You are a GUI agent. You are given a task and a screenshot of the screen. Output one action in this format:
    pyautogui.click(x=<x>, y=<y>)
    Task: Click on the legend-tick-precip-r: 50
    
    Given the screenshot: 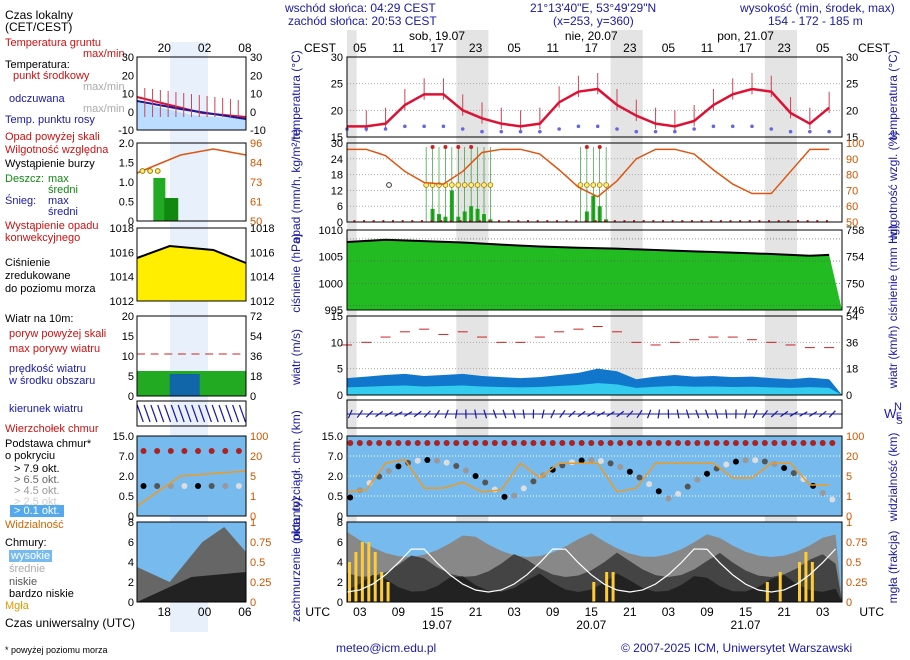 What is the action you would take?
    pyautogui.click(x=256, y=222)
    